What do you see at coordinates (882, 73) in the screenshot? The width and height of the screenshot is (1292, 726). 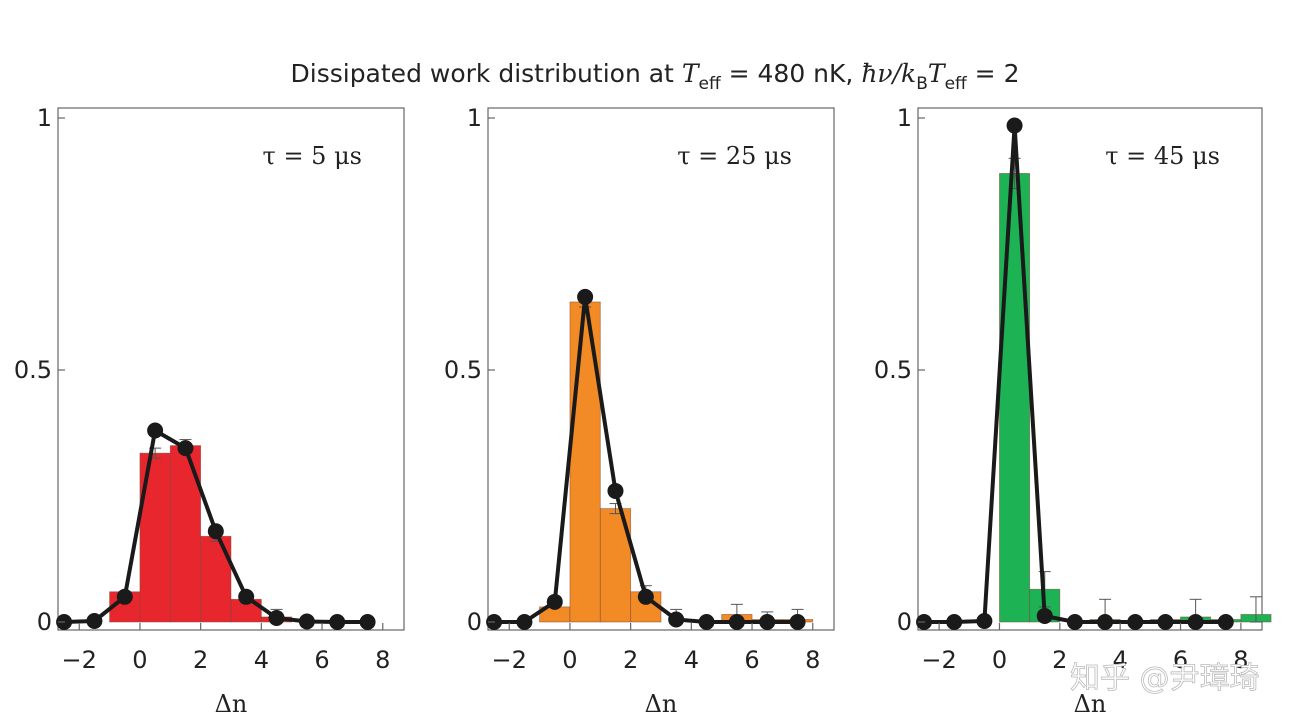 I see `title-hbar-nu: ħν/` at bounding box center [882, 73].